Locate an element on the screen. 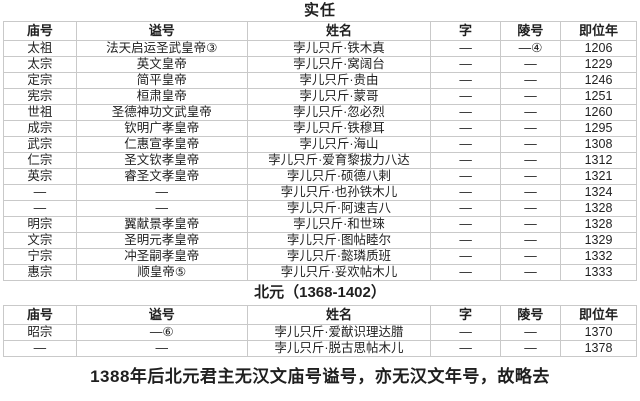  column-header-accession-year: 即位年 is located at coordinates (598, 315).